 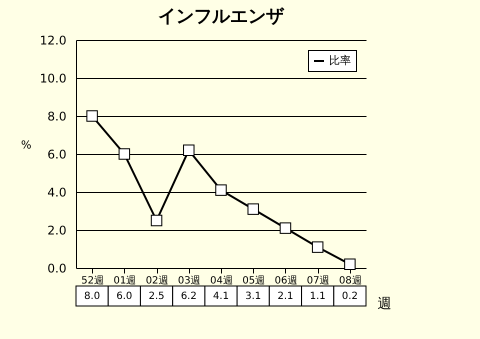 What do you see at coordinates (56, 269) in the screenshot?
I see `y-tick-label: 0.0` at bounding box center [56, 269].